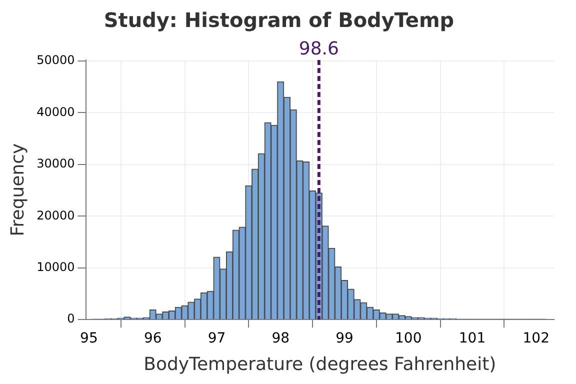  What do you see at coordinates (55, 163) in the screenshot?
I see `y-tick-label: 30000` at bounding box center [55, 163].